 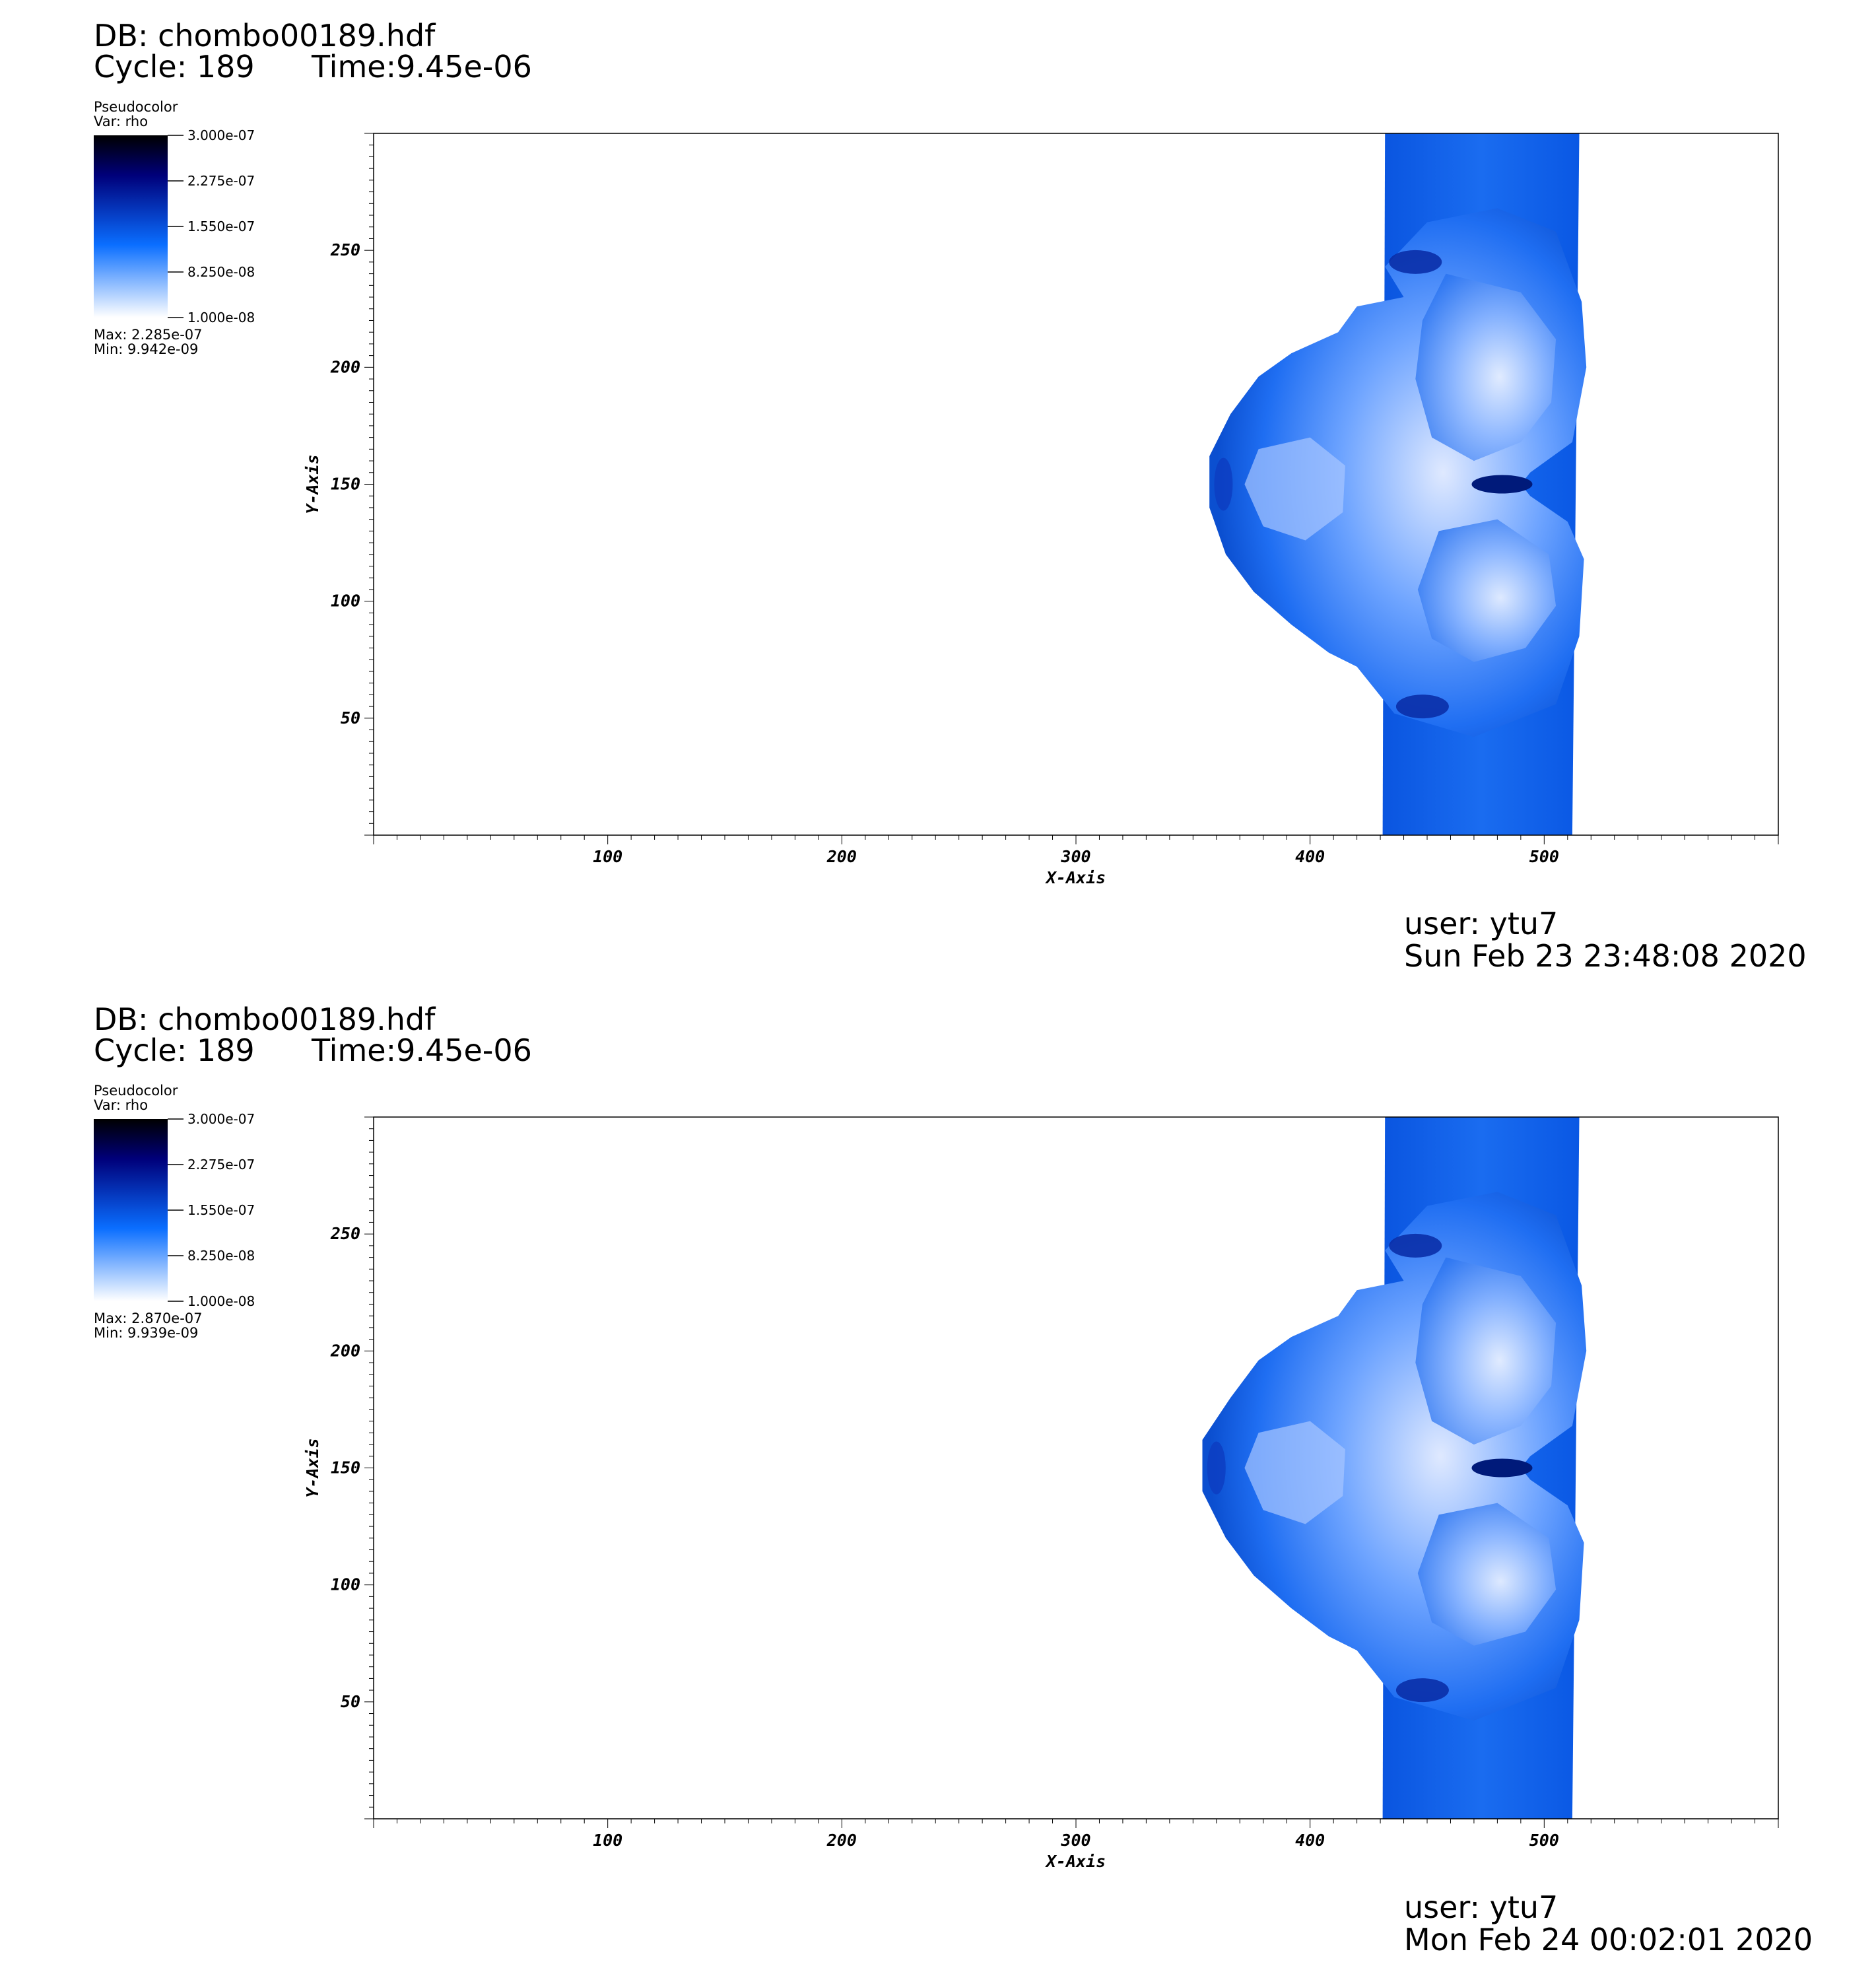 What do you see at coordinates (1608, 1940) in the screenshot?
I see `date-label: Mon Feb 24 00:02:01 2020` at bounding box center [1608, 1940].